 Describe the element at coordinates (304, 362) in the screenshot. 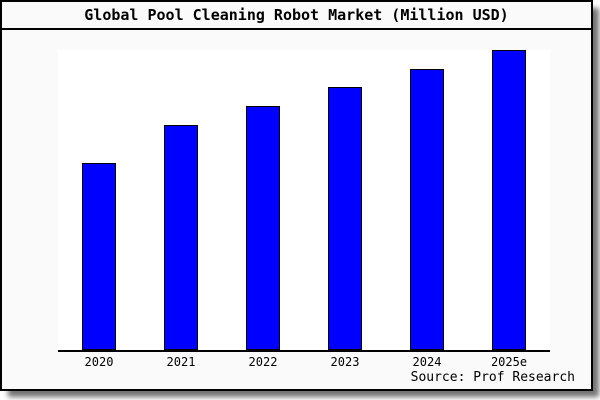

I see `x-axis-labels: 2020 2021 2022 2023 2024 2025e` at that location.